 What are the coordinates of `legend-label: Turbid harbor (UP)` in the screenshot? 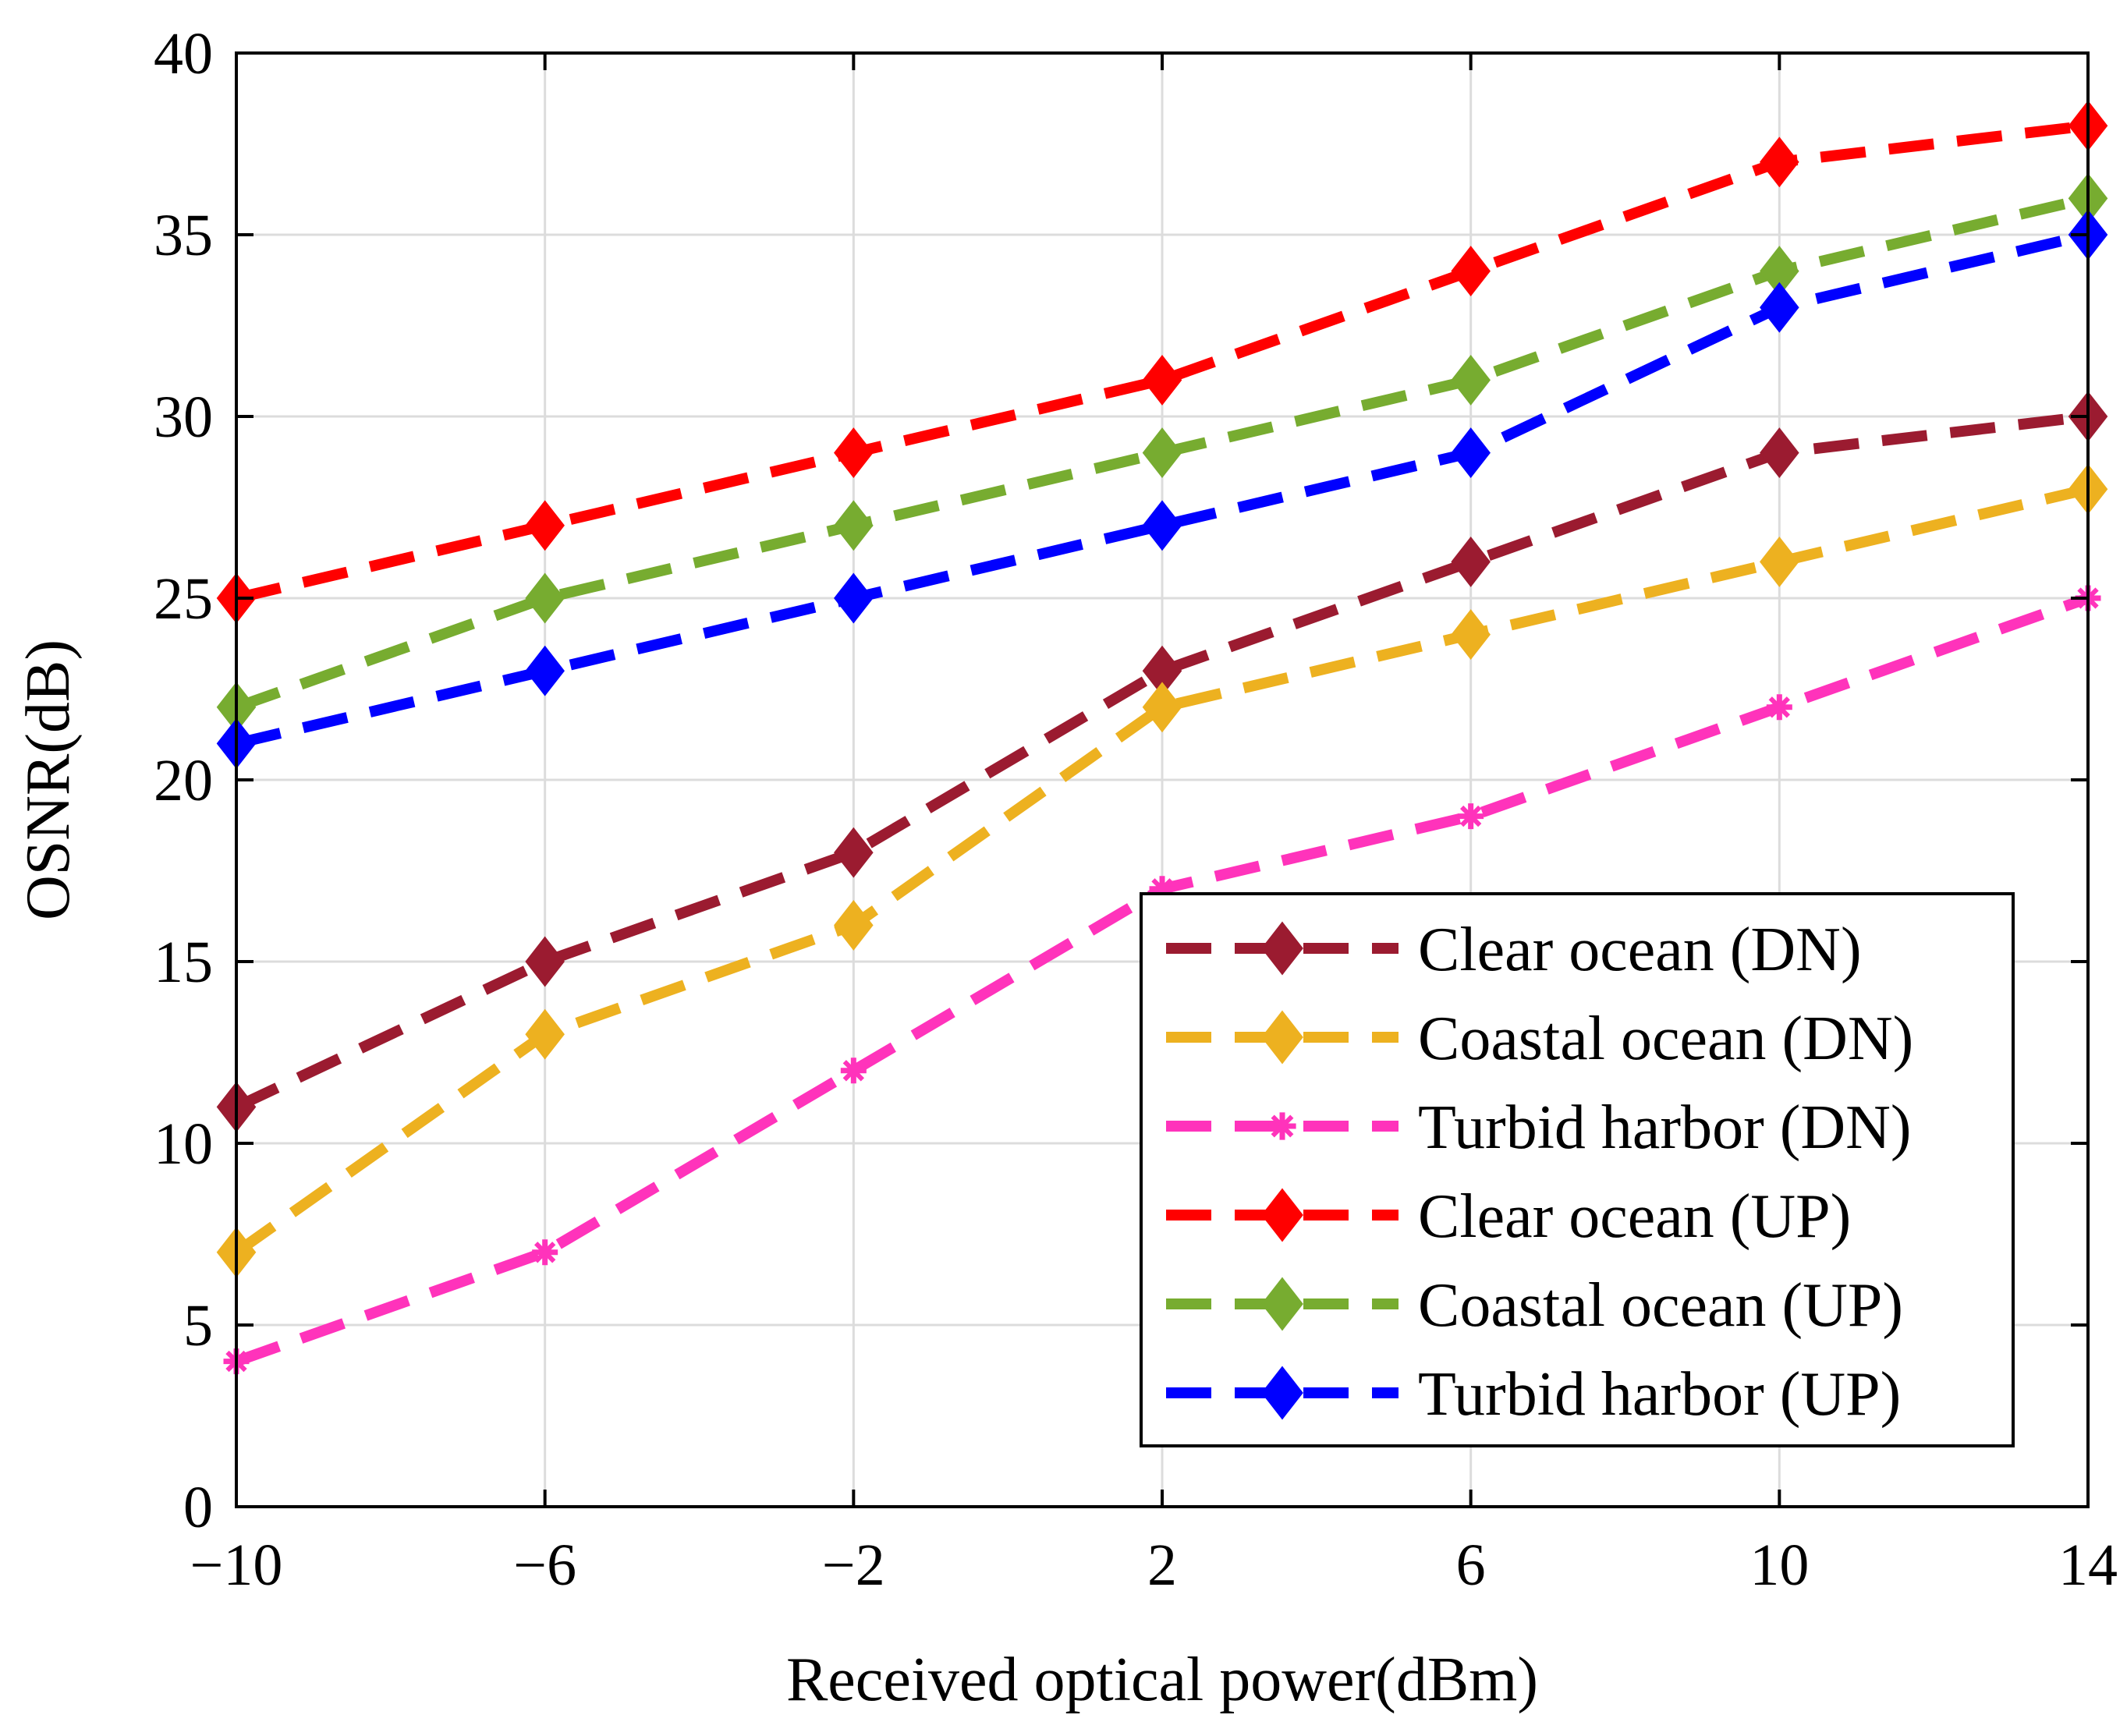 It's located at (1659, 1394).